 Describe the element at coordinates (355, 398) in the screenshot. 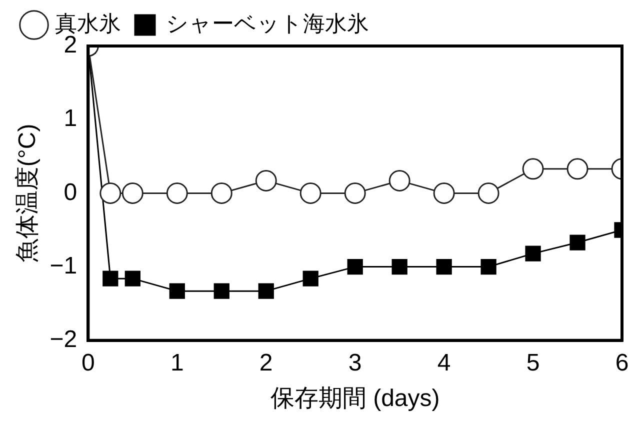

I see `x-axis-title: 保存期間 (days)` at that location.